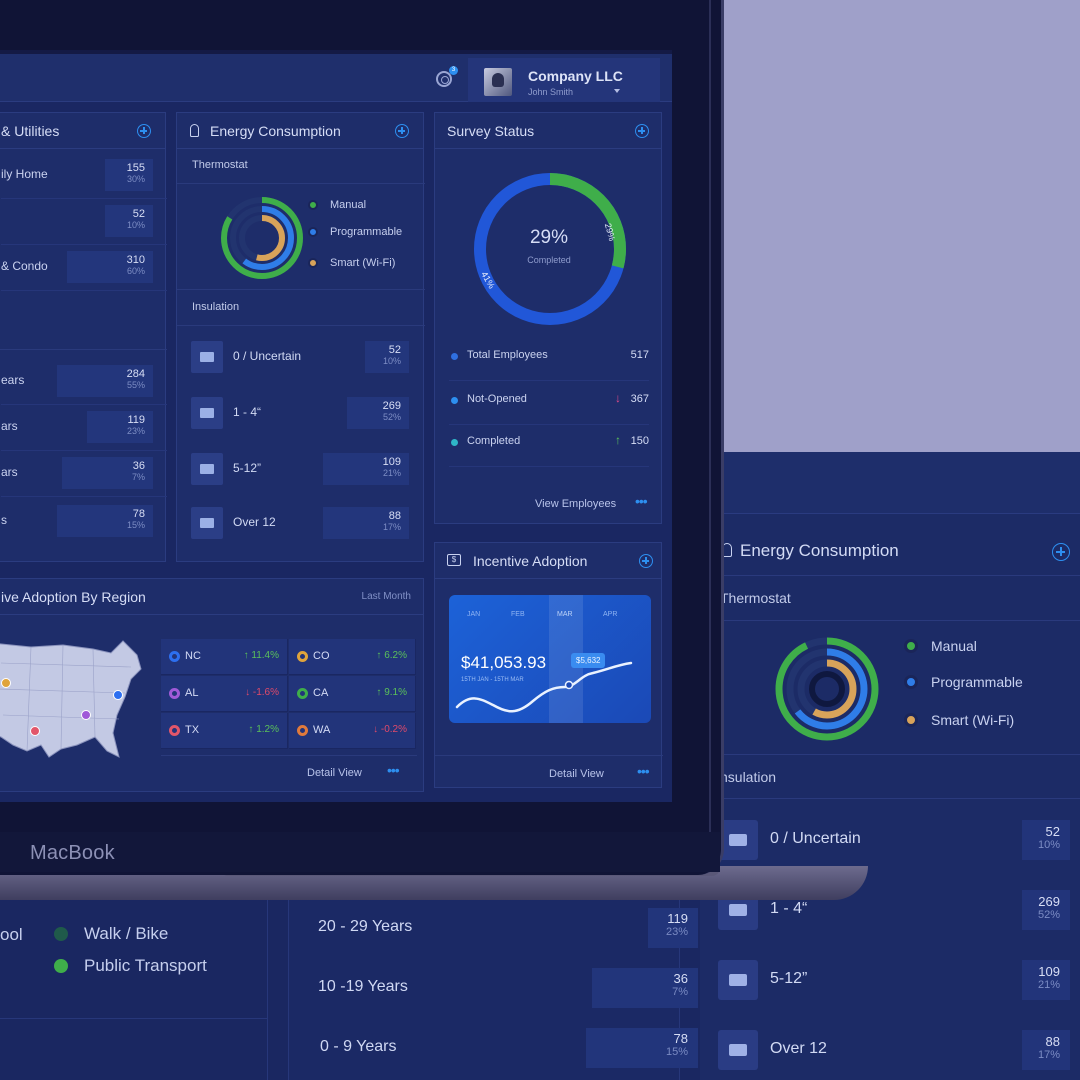 This screenshot has width=1080, height=1080. I want to click on bg-thermostat-donut, so click(827, 689).